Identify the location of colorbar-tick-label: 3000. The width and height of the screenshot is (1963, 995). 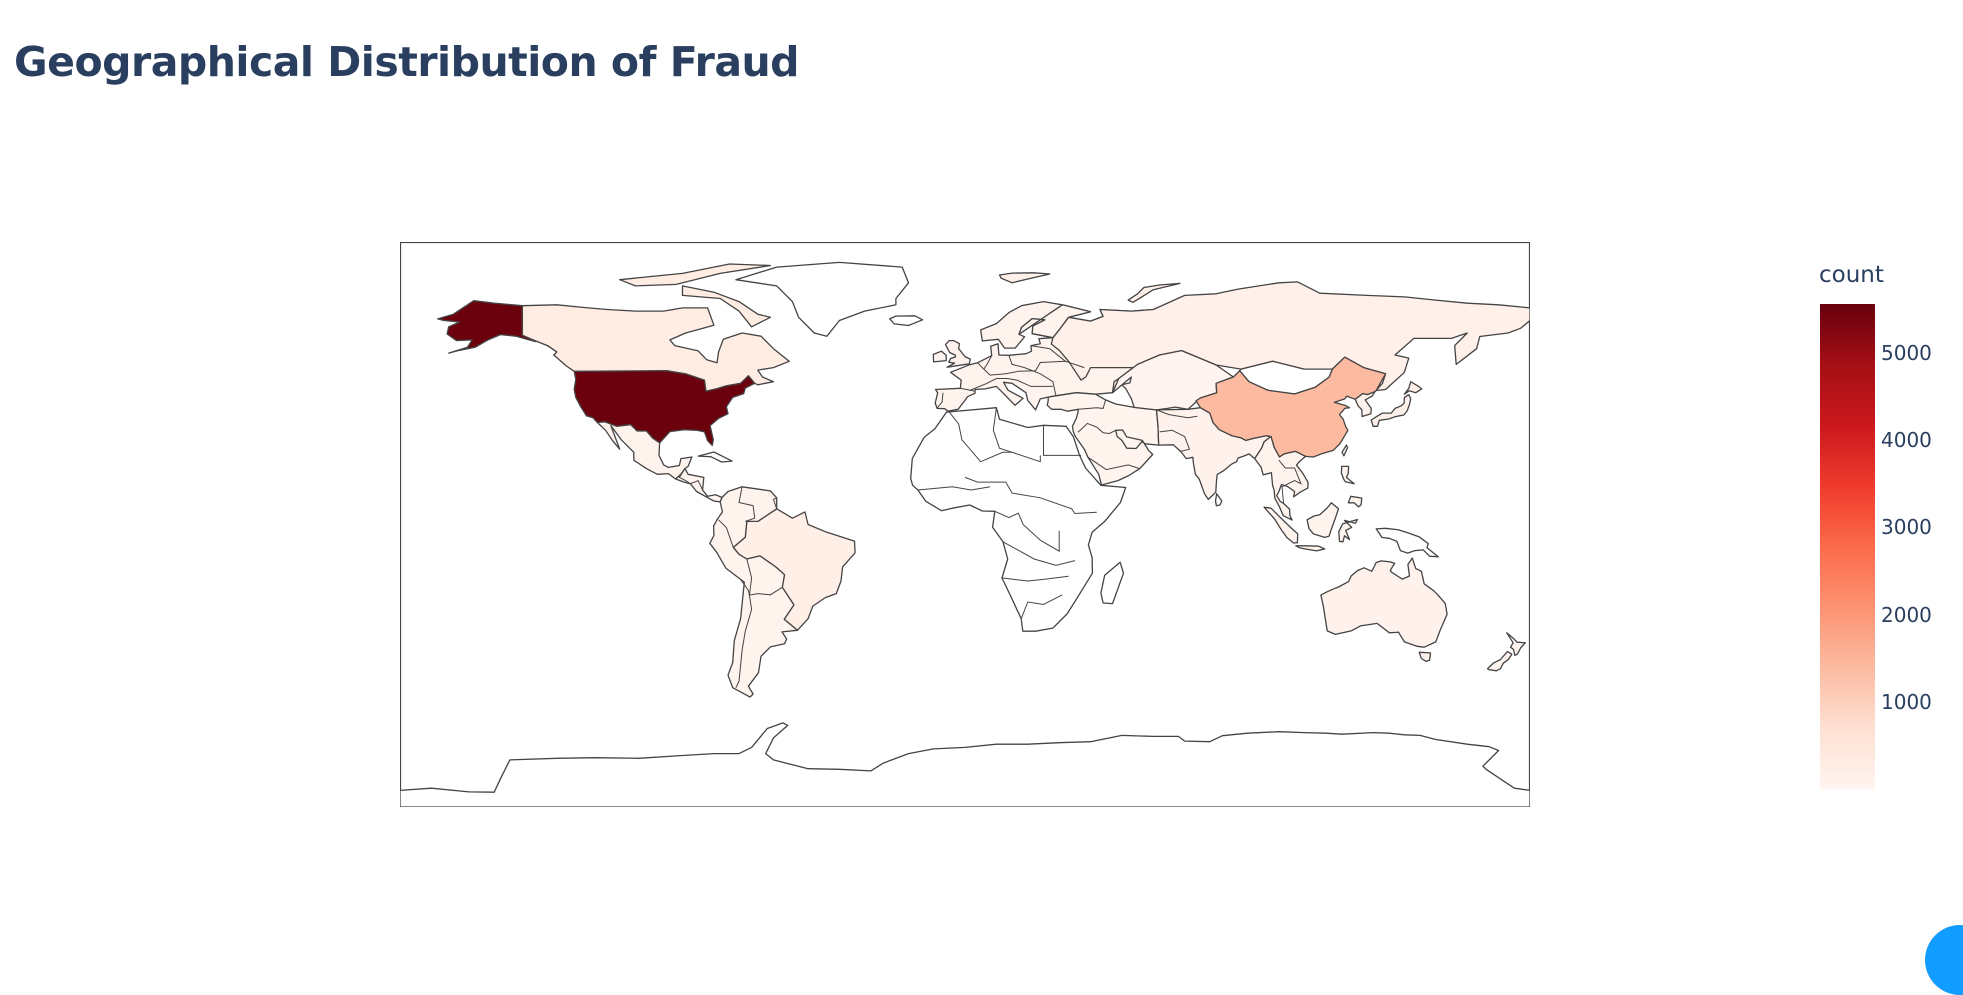
(1906, 527).